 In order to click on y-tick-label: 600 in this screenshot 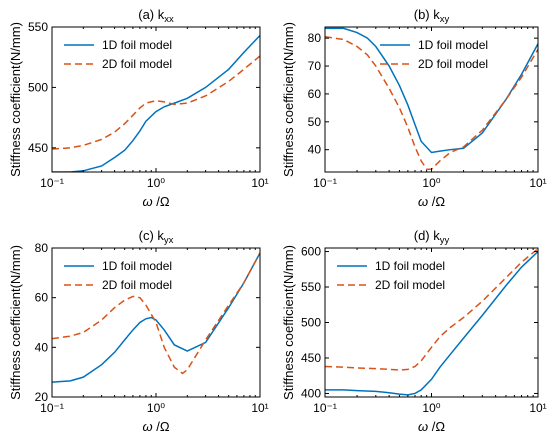, I will do `click(311, 252)`.